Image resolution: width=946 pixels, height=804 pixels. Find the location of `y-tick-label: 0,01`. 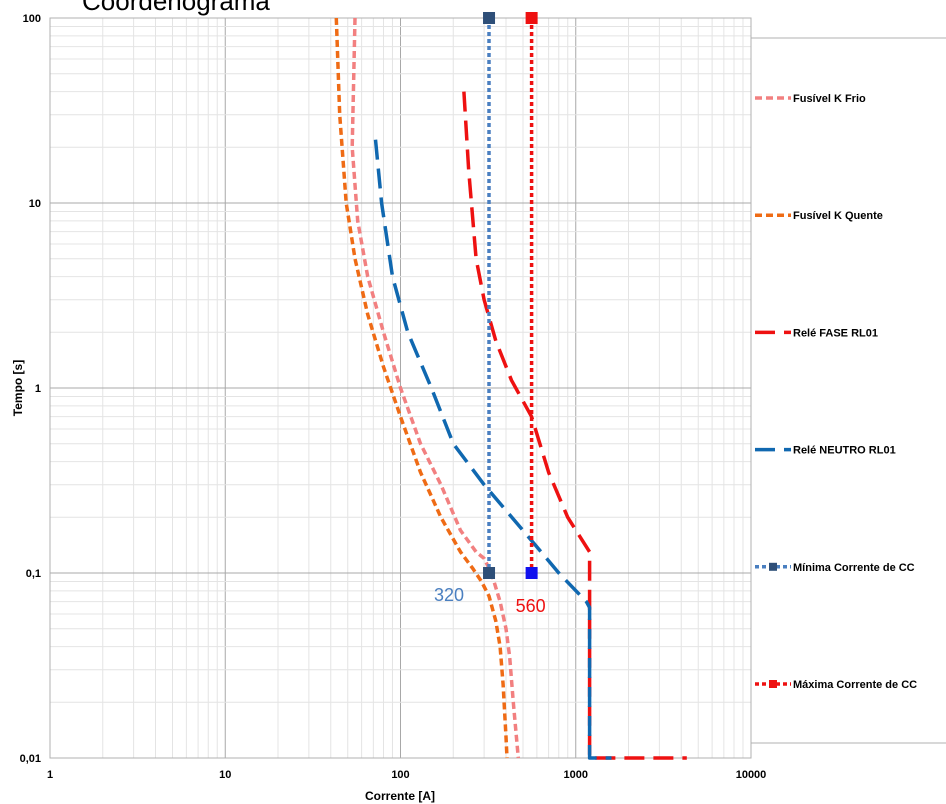

y-tick-label: 0,01 is located at coordinates (30, 759).